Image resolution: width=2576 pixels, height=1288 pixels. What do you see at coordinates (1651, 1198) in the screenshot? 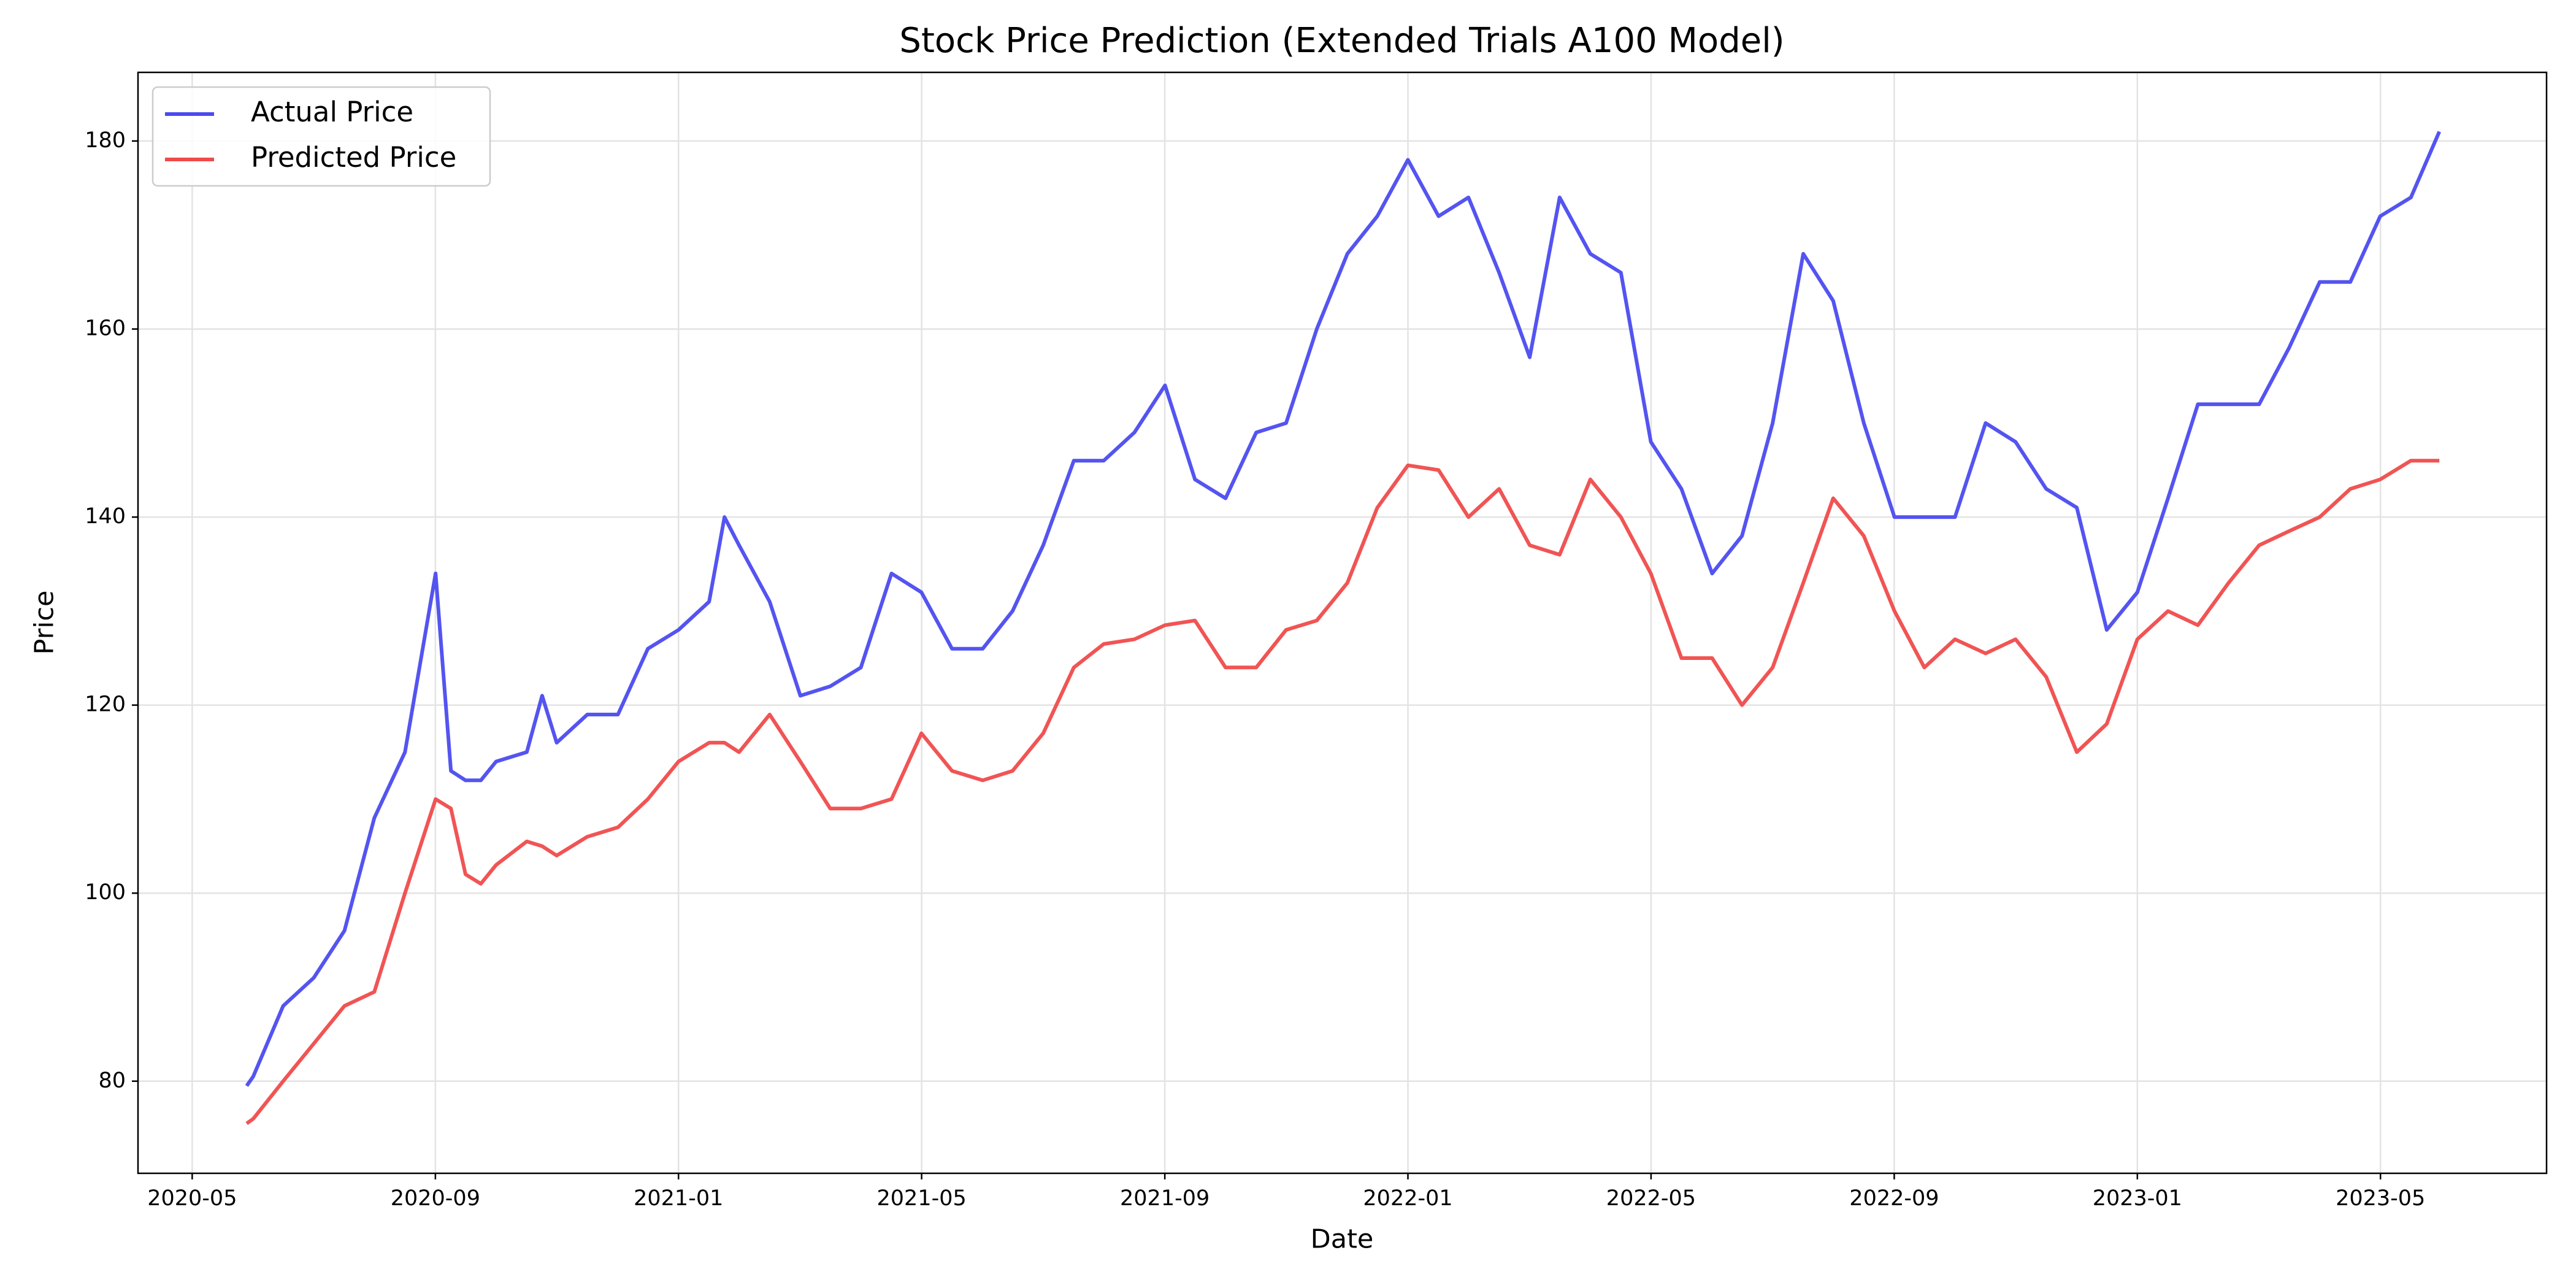
I see `x-tick-label: 2022-05` at bounding box center [1651, 1198].